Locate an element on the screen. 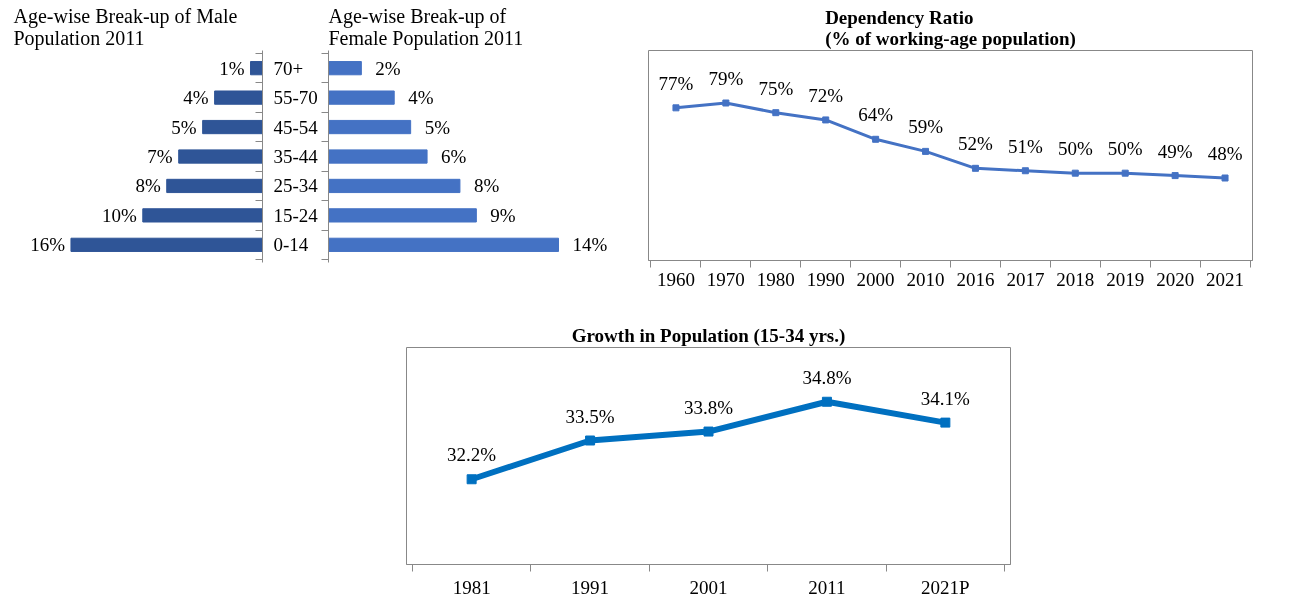 This screenshot has width=1296, height=613. data-label: 1% is located at coordinates (232, 68).